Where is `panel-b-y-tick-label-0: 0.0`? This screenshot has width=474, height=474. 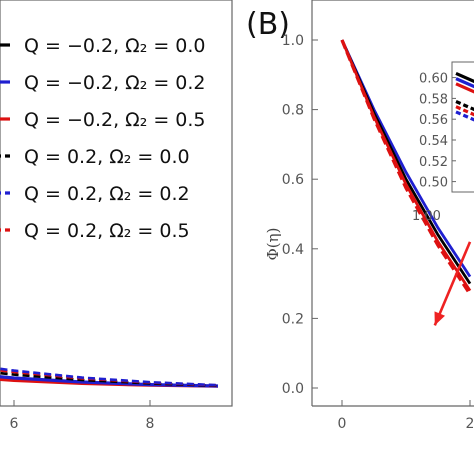
panel-b-y-tick-label-0: 0.0 is located at coordinates (293, 389).